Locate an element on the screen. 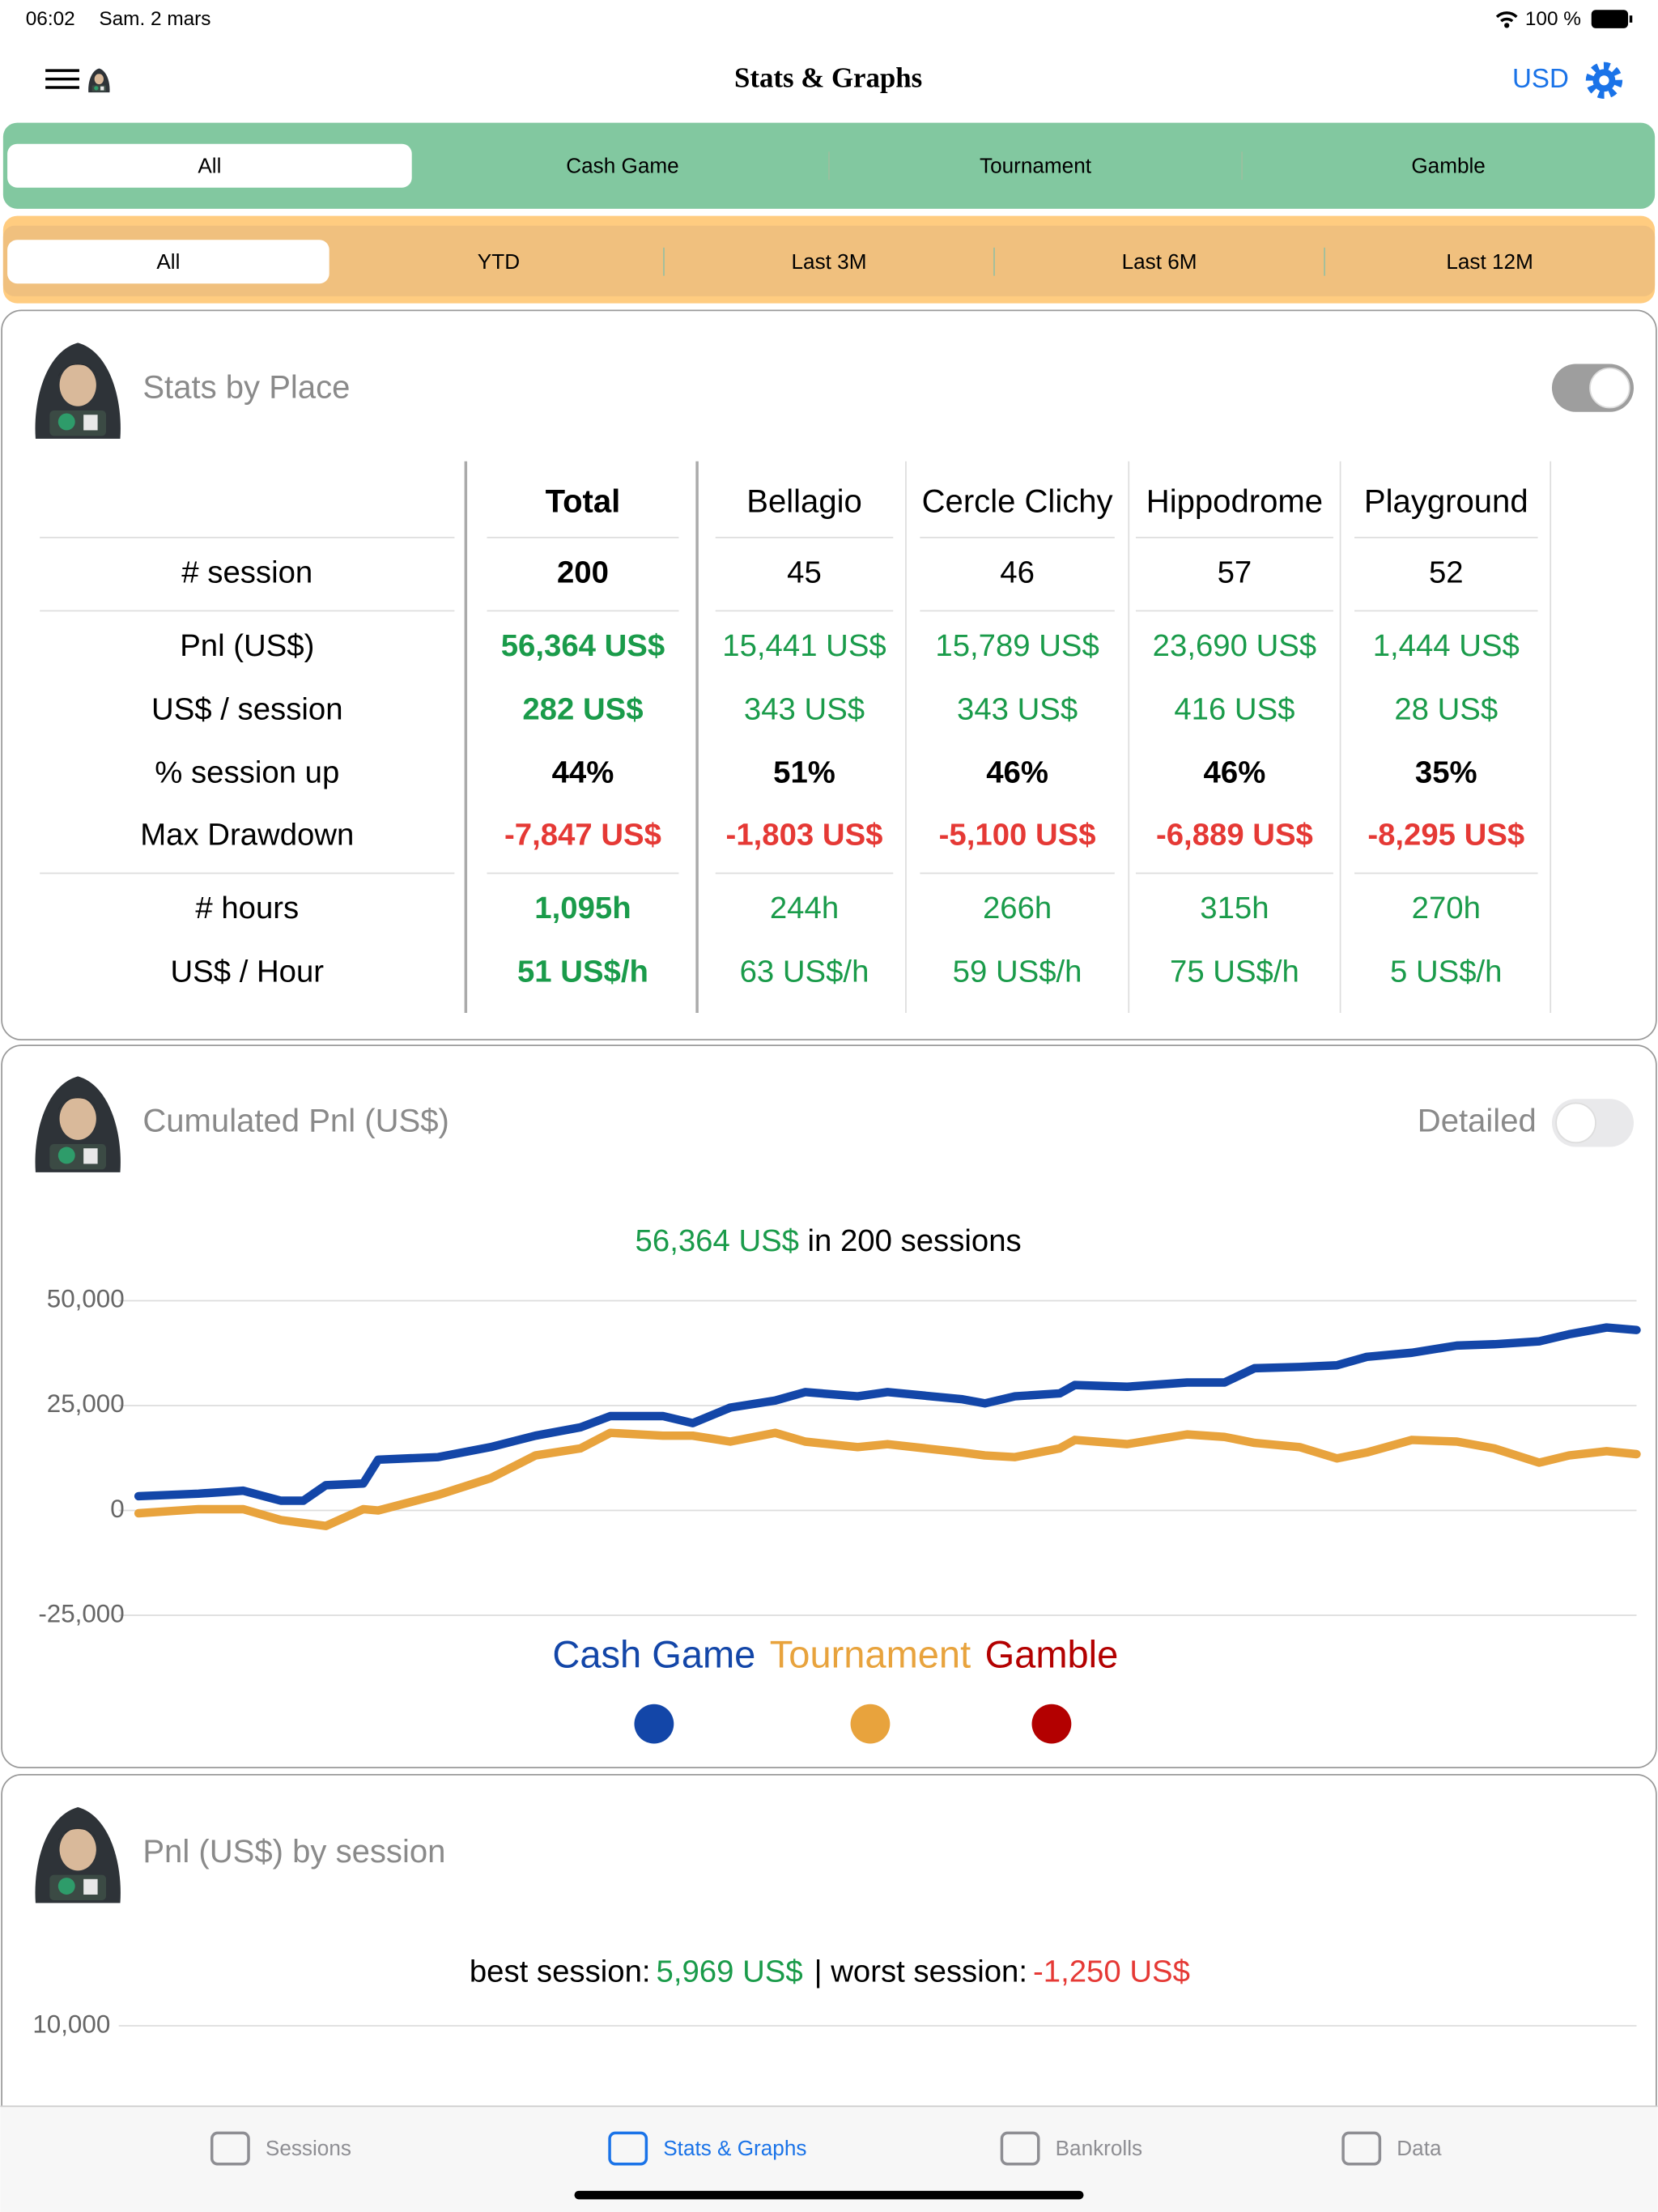 The height and width of the screenshot is (2212, 1658). row-label: % session up is located at coordinates (247, 773).